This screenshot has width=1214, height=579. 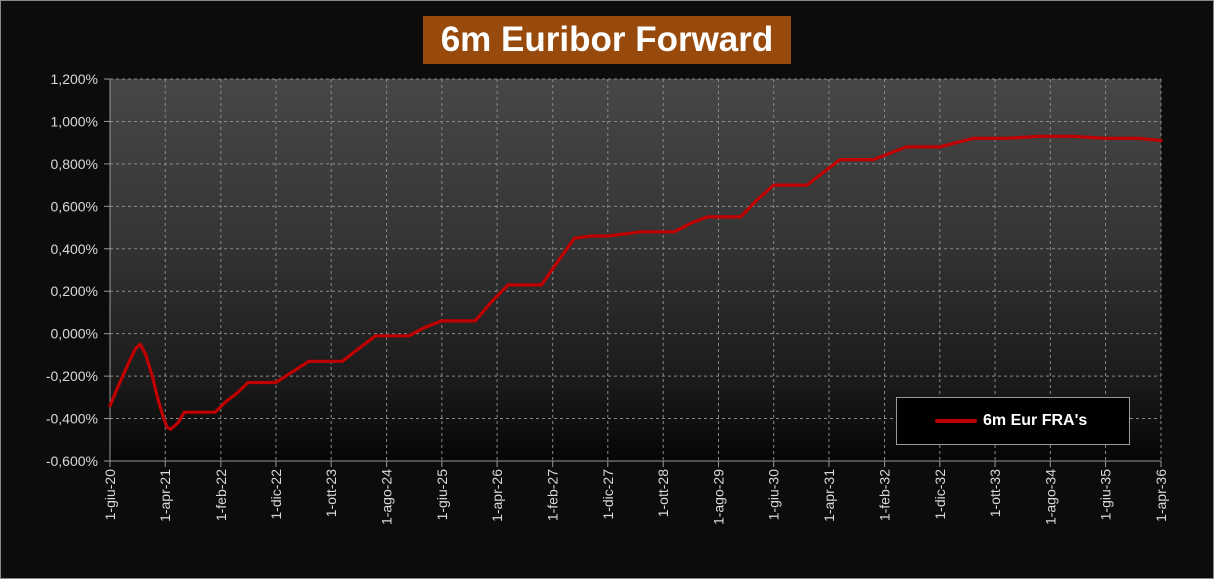 I want to click on chart-title: 6m Euribor Forward, so click(x=607, y=39).